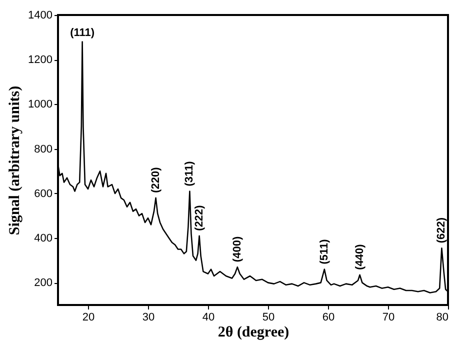 The image size is (474, 351). I want to click on x-tick-label: 40, so click(208, 318).